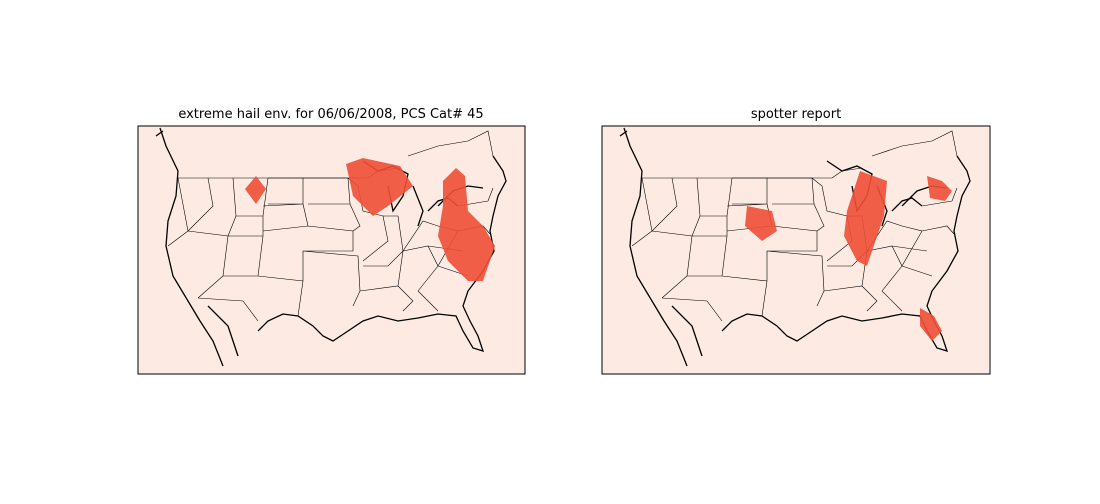 The width and height of the screenshot is (1100, 504). I want to click on panel-title: spotter report, so click(796, 114).